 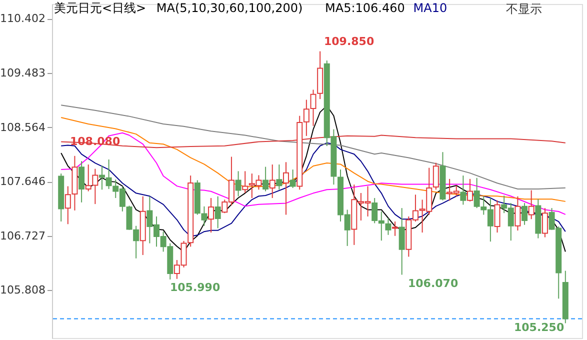 What do you see at coordinates (23, 19) in the screenshot?
I see `y-tick-label: 110.402` at bounding box center [23, 19].